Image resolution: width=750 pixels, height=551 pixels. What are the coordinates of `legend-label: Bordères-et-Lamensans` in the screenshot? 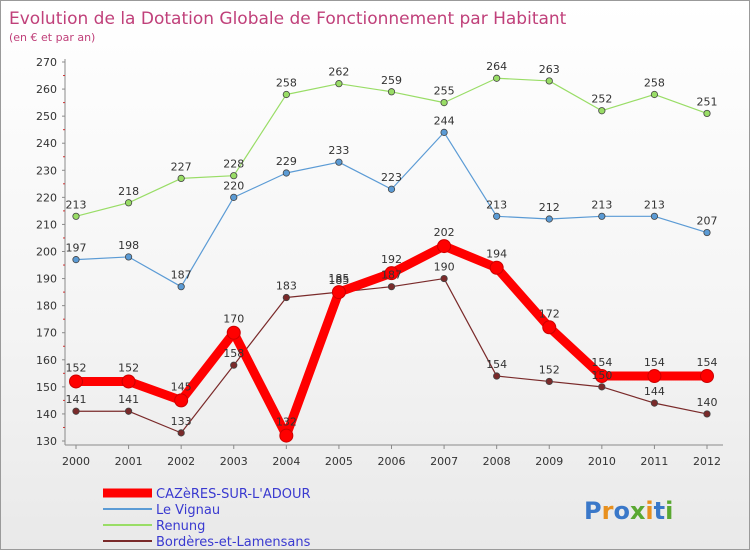 It's located at (233, 542).